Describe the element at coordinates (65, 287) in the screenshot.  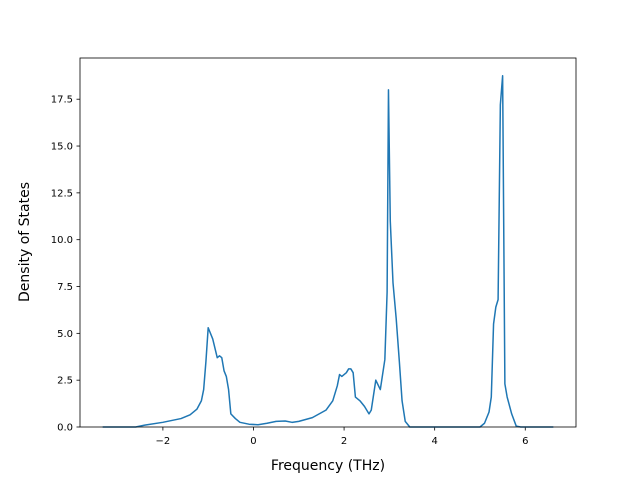
I see `y-tick-label: 7.5` at that location.